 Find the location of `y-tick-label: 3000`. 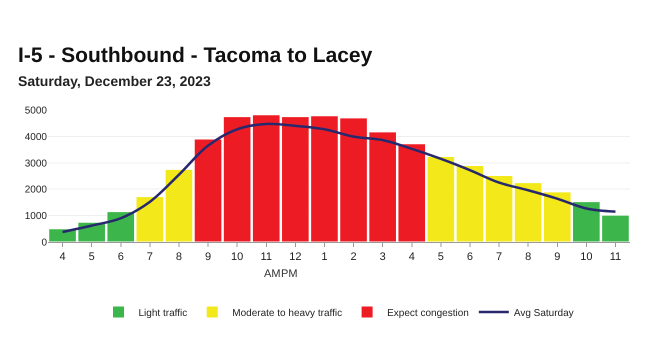

y-tick-label: 3000 is located at coordinates (36, 164).